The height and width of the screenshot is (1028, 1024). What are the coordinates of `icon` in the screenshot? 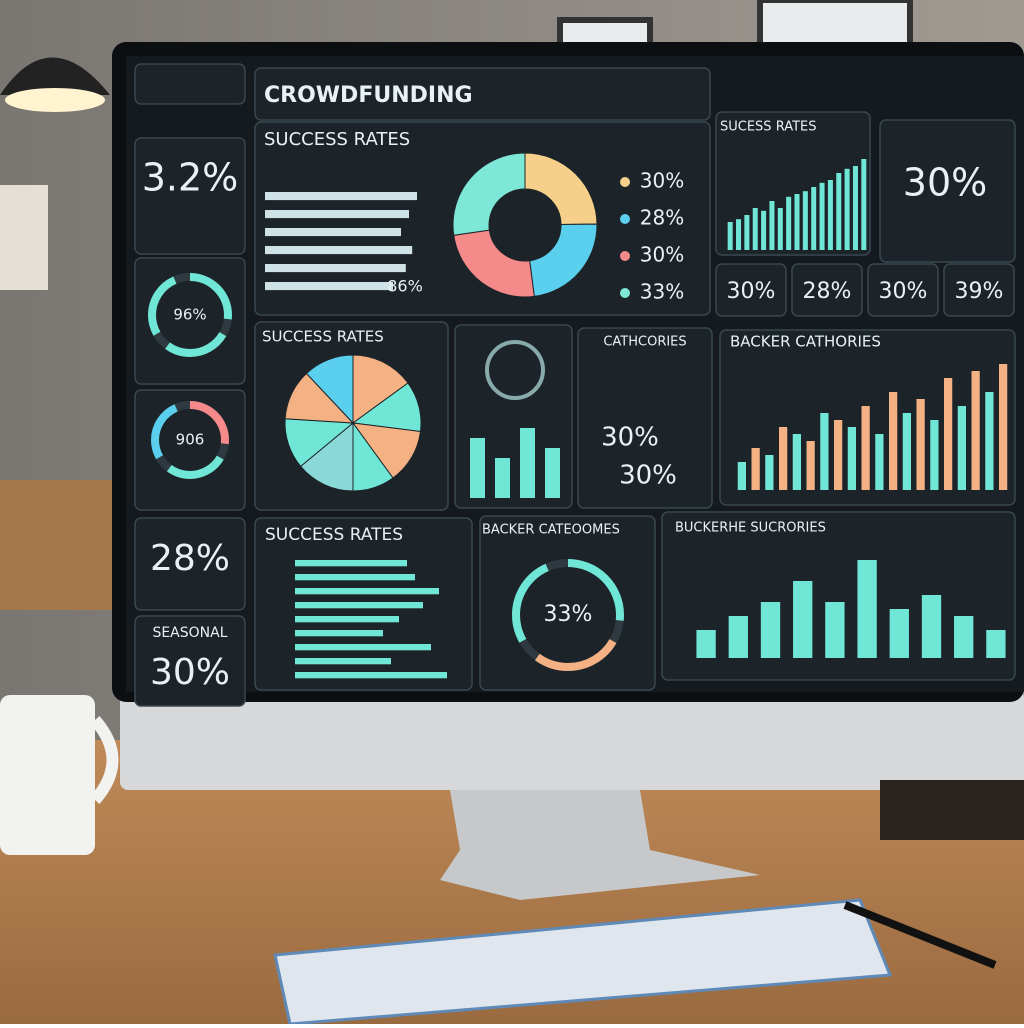 It's located at (515, 370).